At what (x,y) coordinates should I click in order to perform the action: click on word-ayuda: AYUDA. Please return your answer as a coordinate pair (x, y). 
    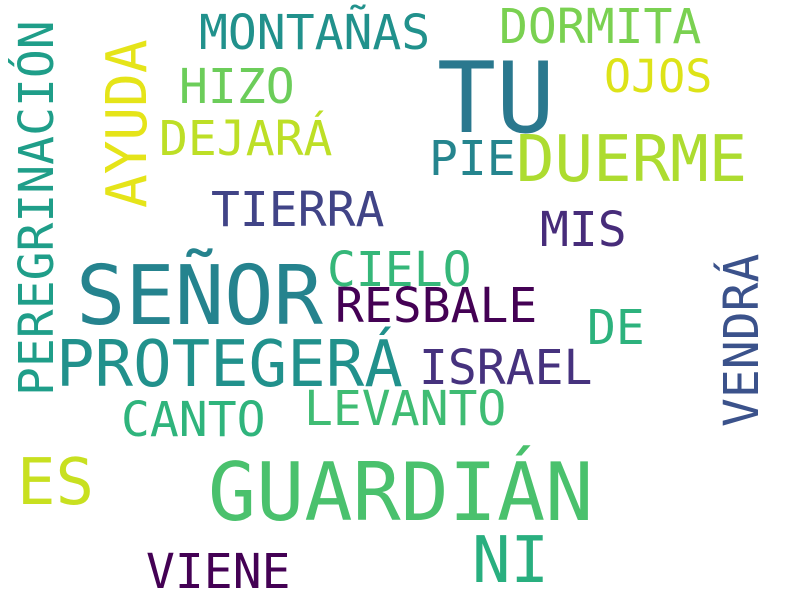
    Looking at the image, I should click on (127, 123).